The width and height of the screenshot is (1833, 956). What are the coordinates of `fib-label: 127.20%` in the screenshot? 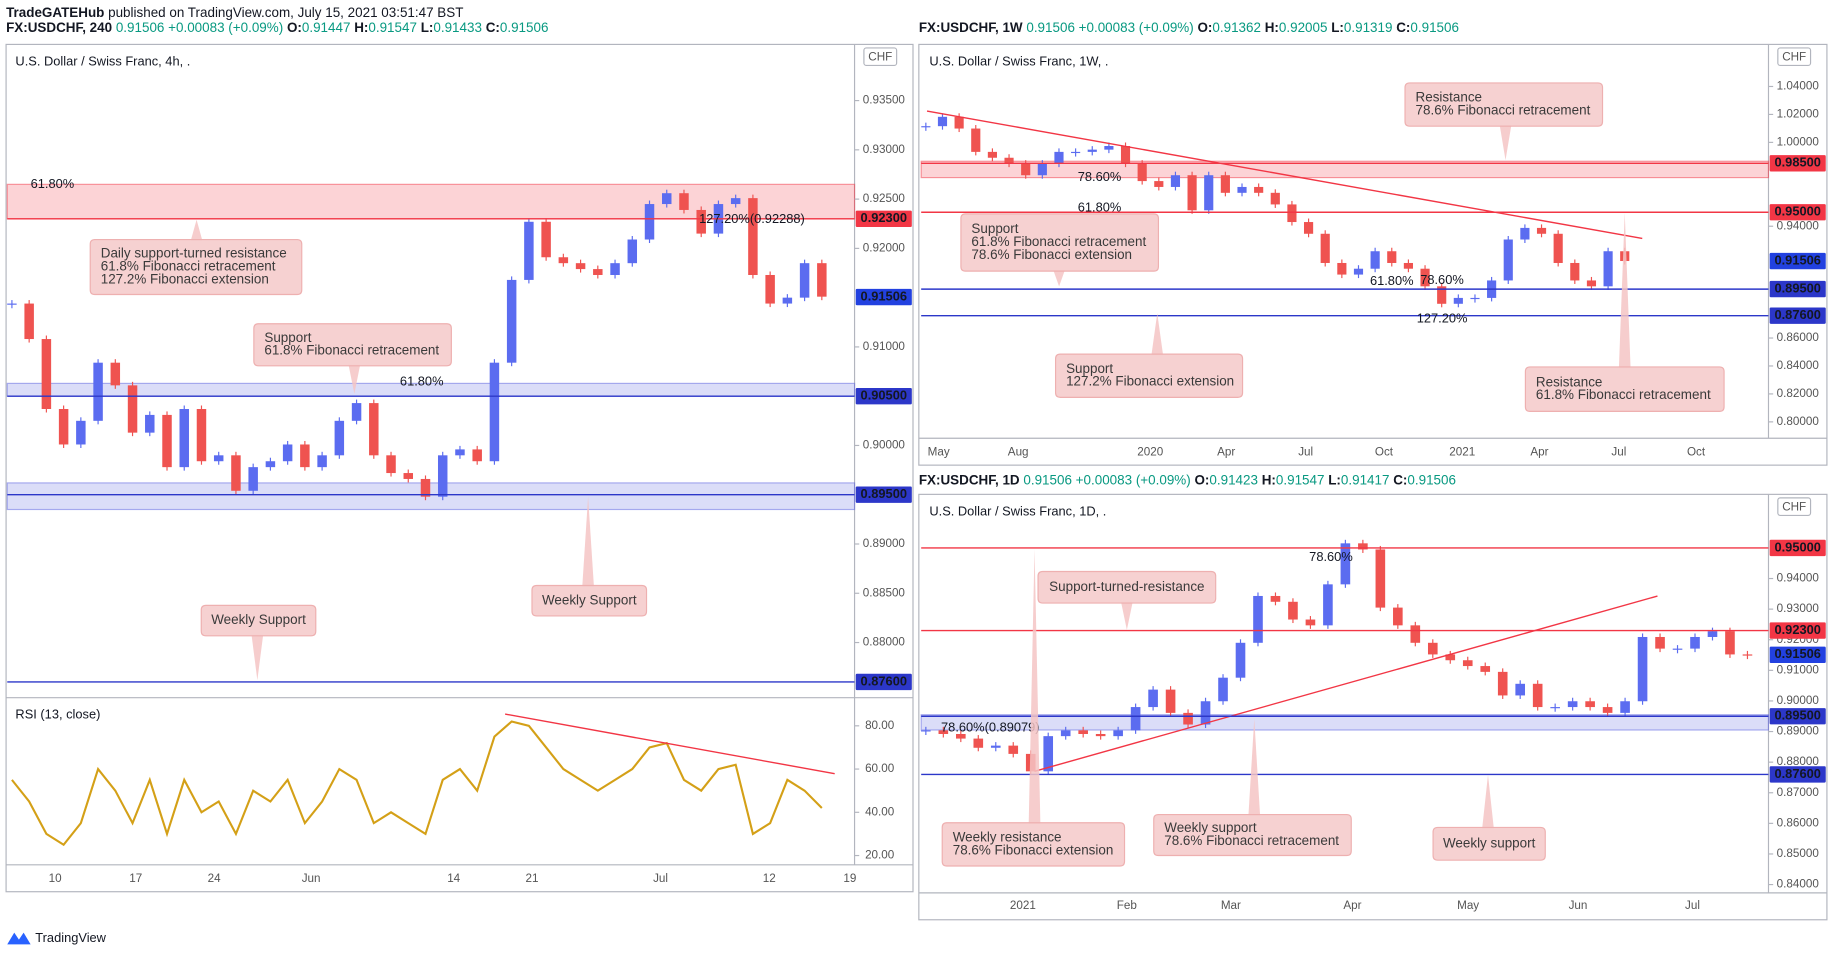 It's located at (1442, 317).